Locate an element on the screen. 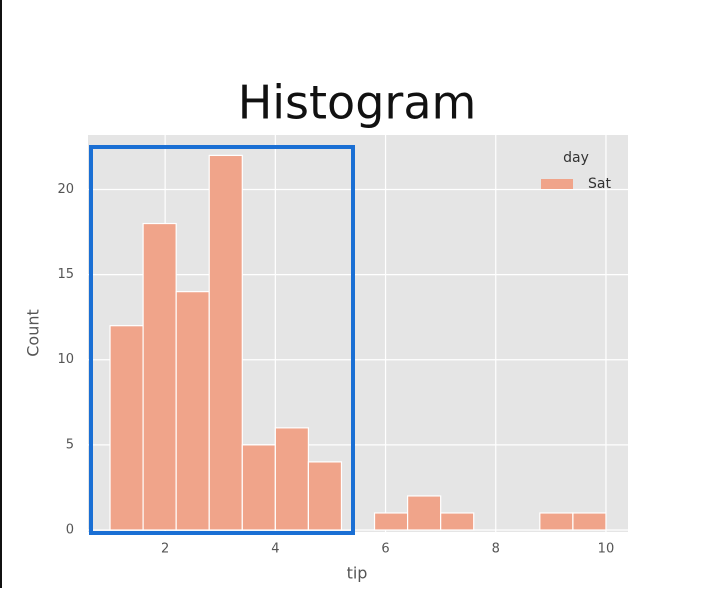 This screenshot has width=716, height=592. x-tick-label: 6 is located at coordinates (385, 549).